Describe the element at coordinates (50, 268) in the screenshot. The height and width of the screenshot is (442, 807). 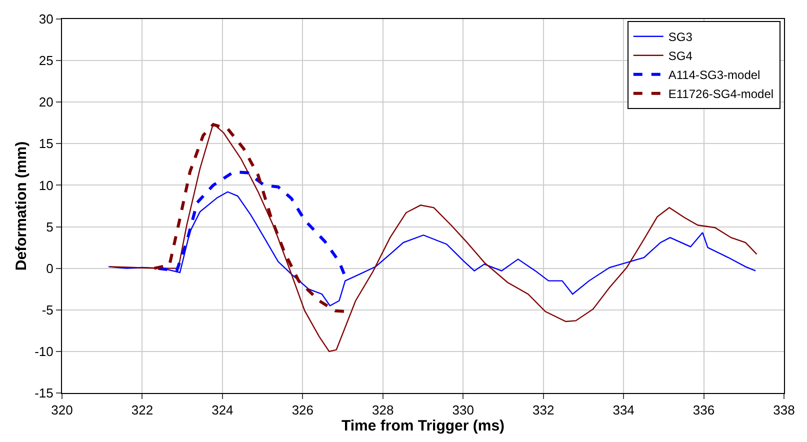
I see `y-tick-label: 0` at that location.